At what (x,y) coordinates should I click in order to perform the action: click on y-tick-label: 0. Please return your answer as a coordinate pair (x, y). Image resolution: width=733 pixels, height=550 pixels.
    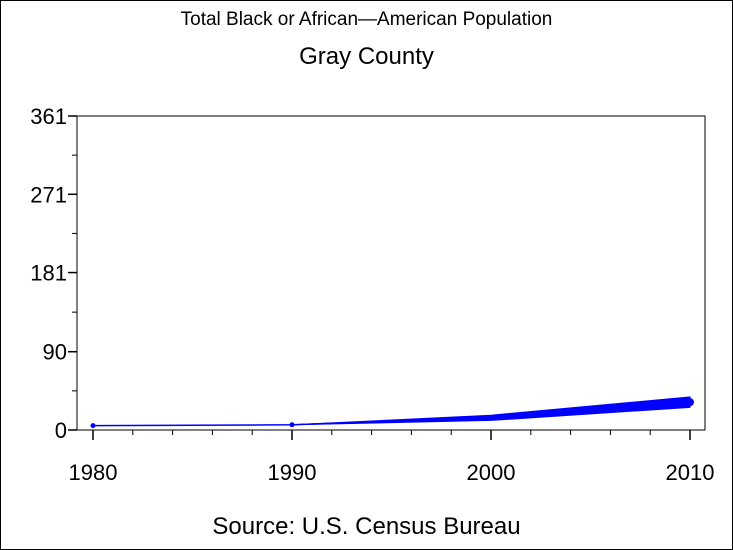
    Looking at the image, I should click on (61, 430).